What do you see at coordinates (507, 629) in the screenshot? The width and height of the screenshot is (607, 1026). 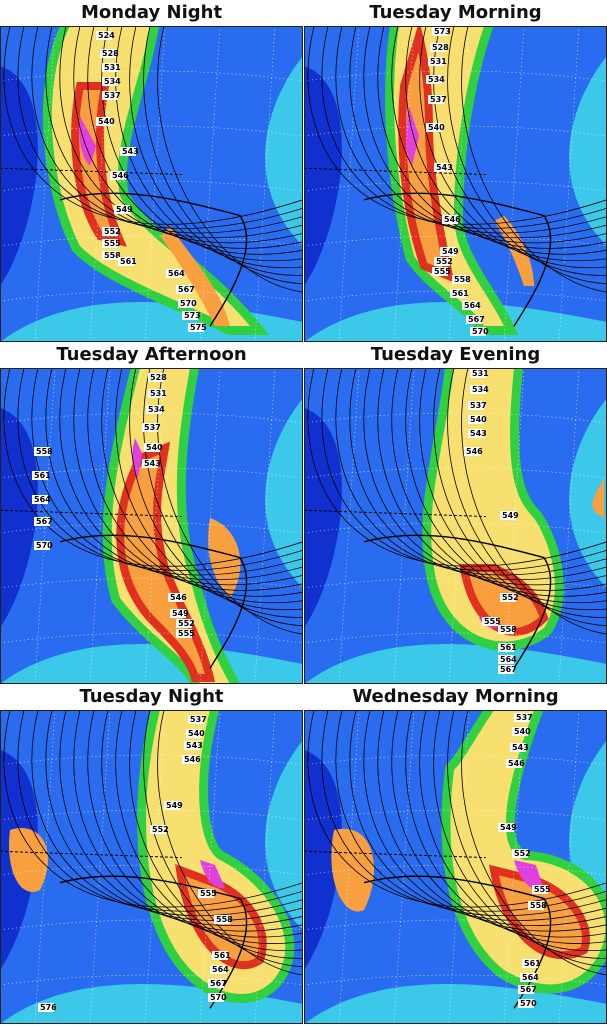 I see `contour-label: 558` at bounding box center [507, 629].